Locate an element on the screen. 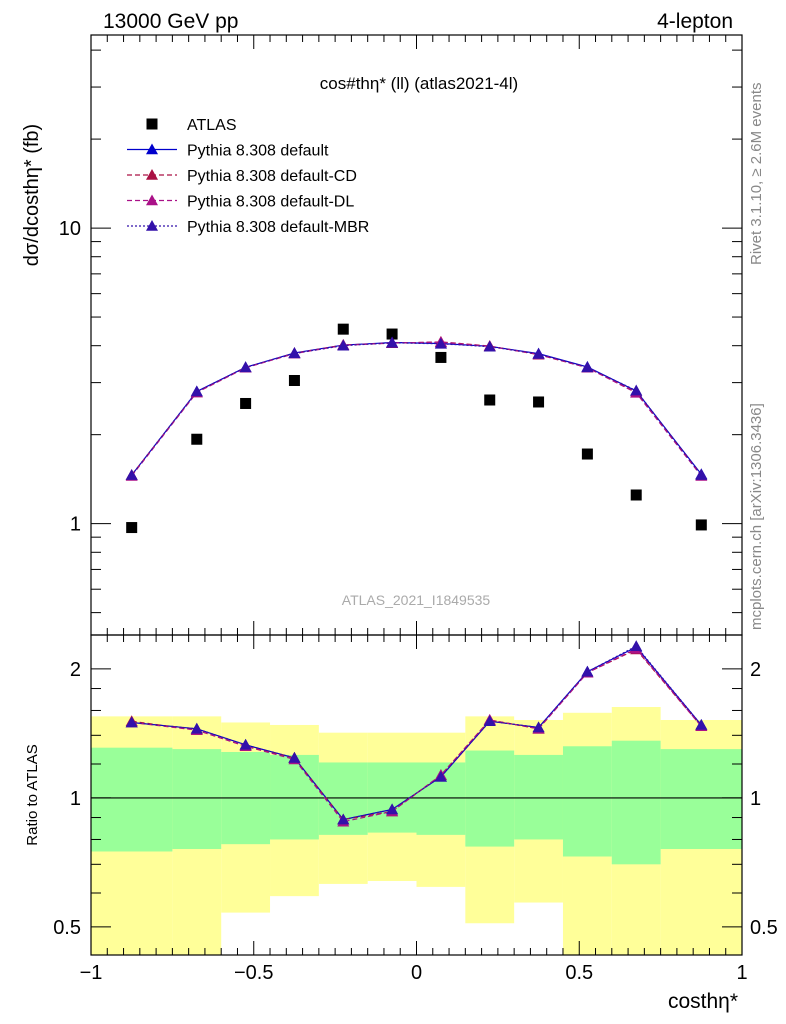 The width and height of the screenshot is (786, 1024). ratio-y-tick-label: 0.5 is located at coordinates (67, 928).